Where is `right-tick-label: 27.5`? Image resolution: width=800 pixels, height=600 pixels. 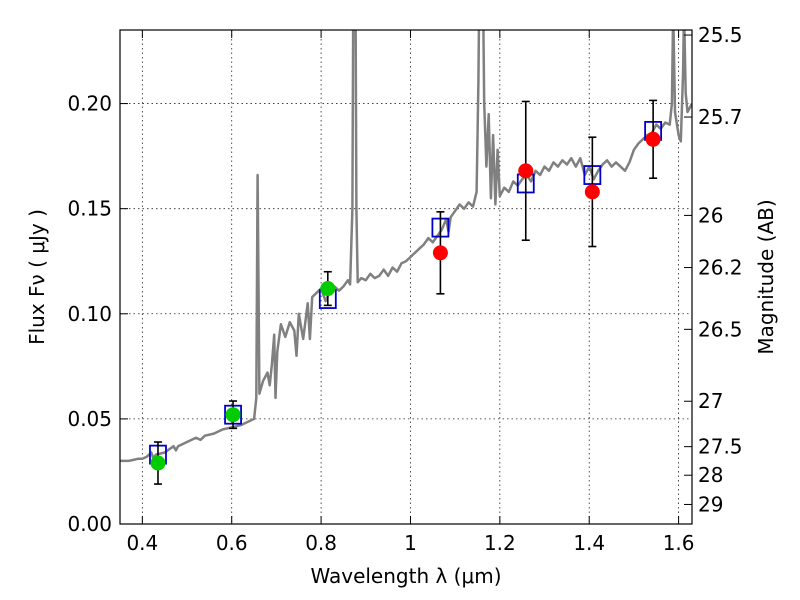 right-tick-label: 27.5 is located at coordinates (720, 447).